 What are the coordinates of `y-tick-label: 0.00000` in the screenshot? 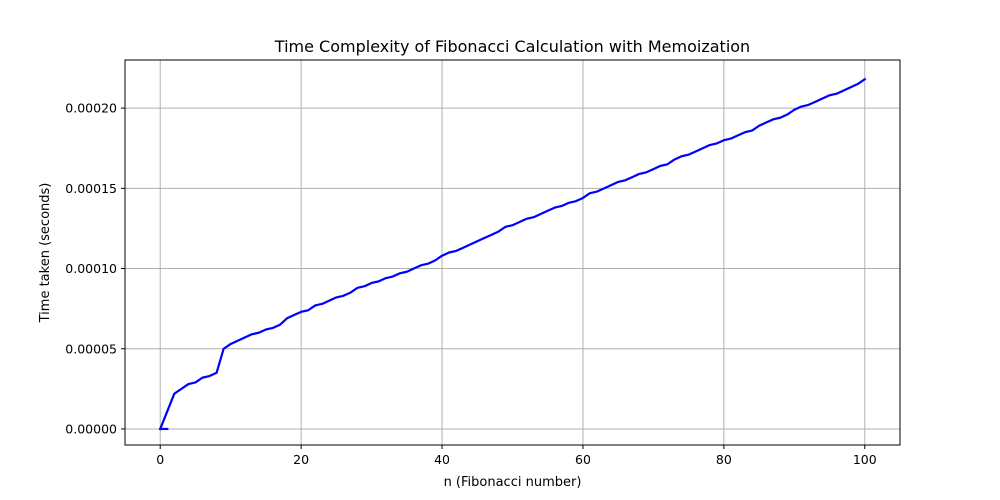 It's located at (91, 428).